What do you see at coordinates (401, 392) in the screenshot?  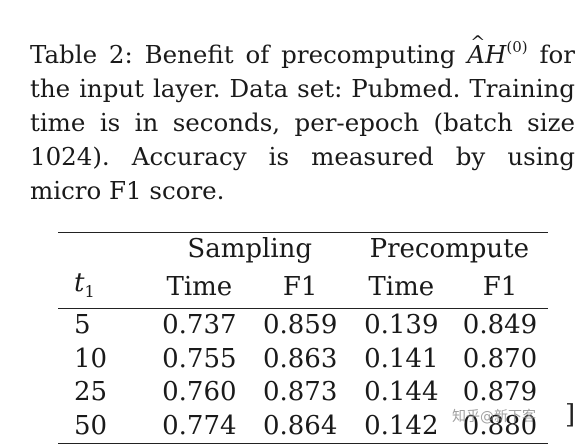 I see `cell-precompute-time: 0.144` at bounding box center [401, 392].